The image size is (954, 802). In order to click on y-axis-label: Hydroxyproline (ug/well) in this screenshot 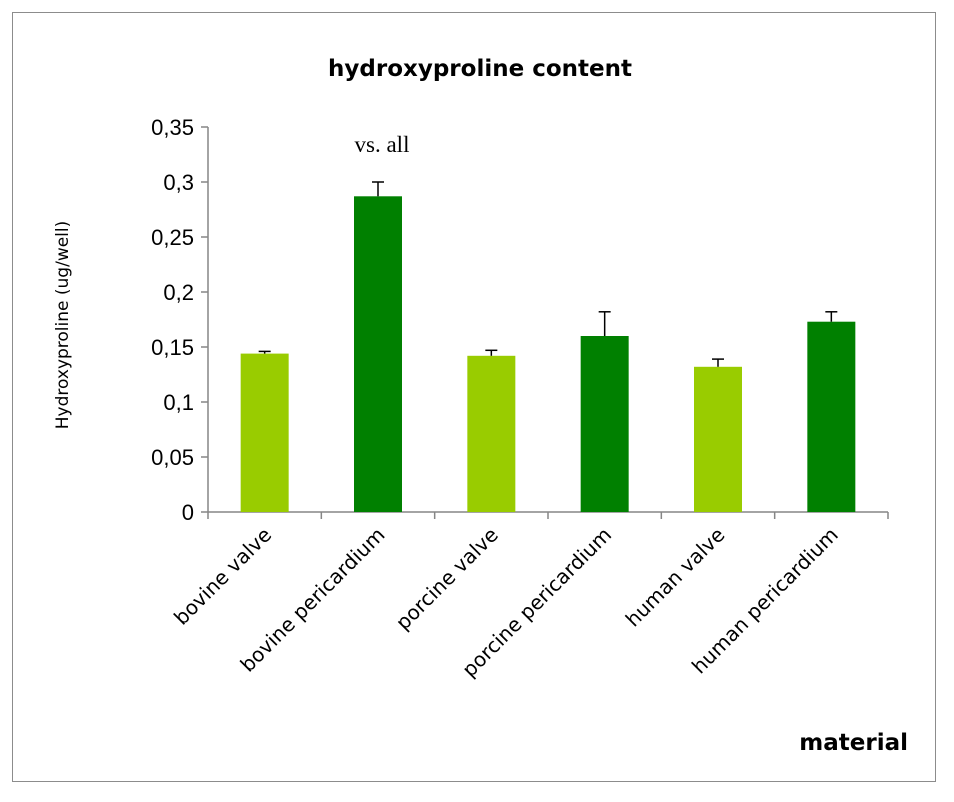, I will do `click(63, 325)`.